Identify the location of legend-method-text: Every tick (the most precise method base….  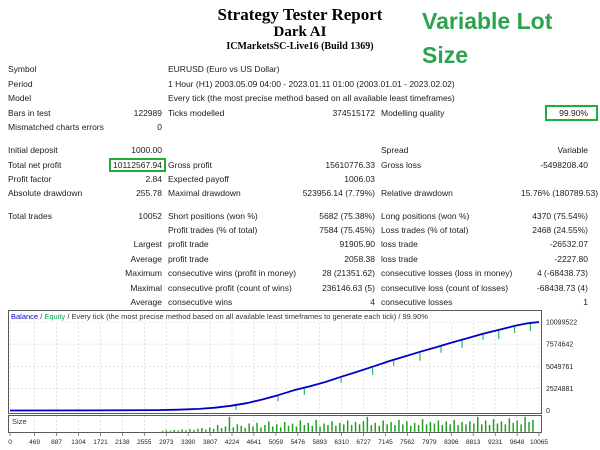
(249, 316).